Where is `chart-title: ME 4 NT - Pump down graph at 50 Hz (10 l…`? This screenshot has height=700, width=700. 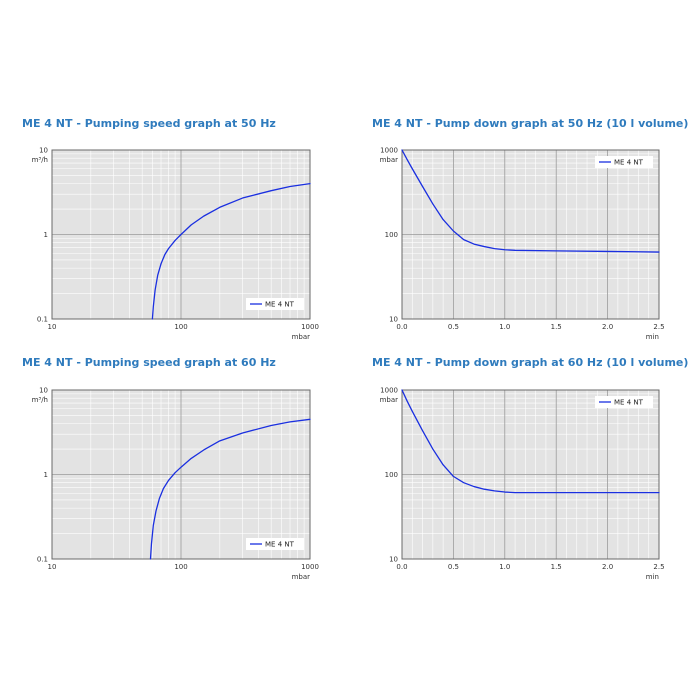 chart-title: ME 4 NT - Pump down graph at 50 Hz (10 l… is located at coordinates (530, 123).